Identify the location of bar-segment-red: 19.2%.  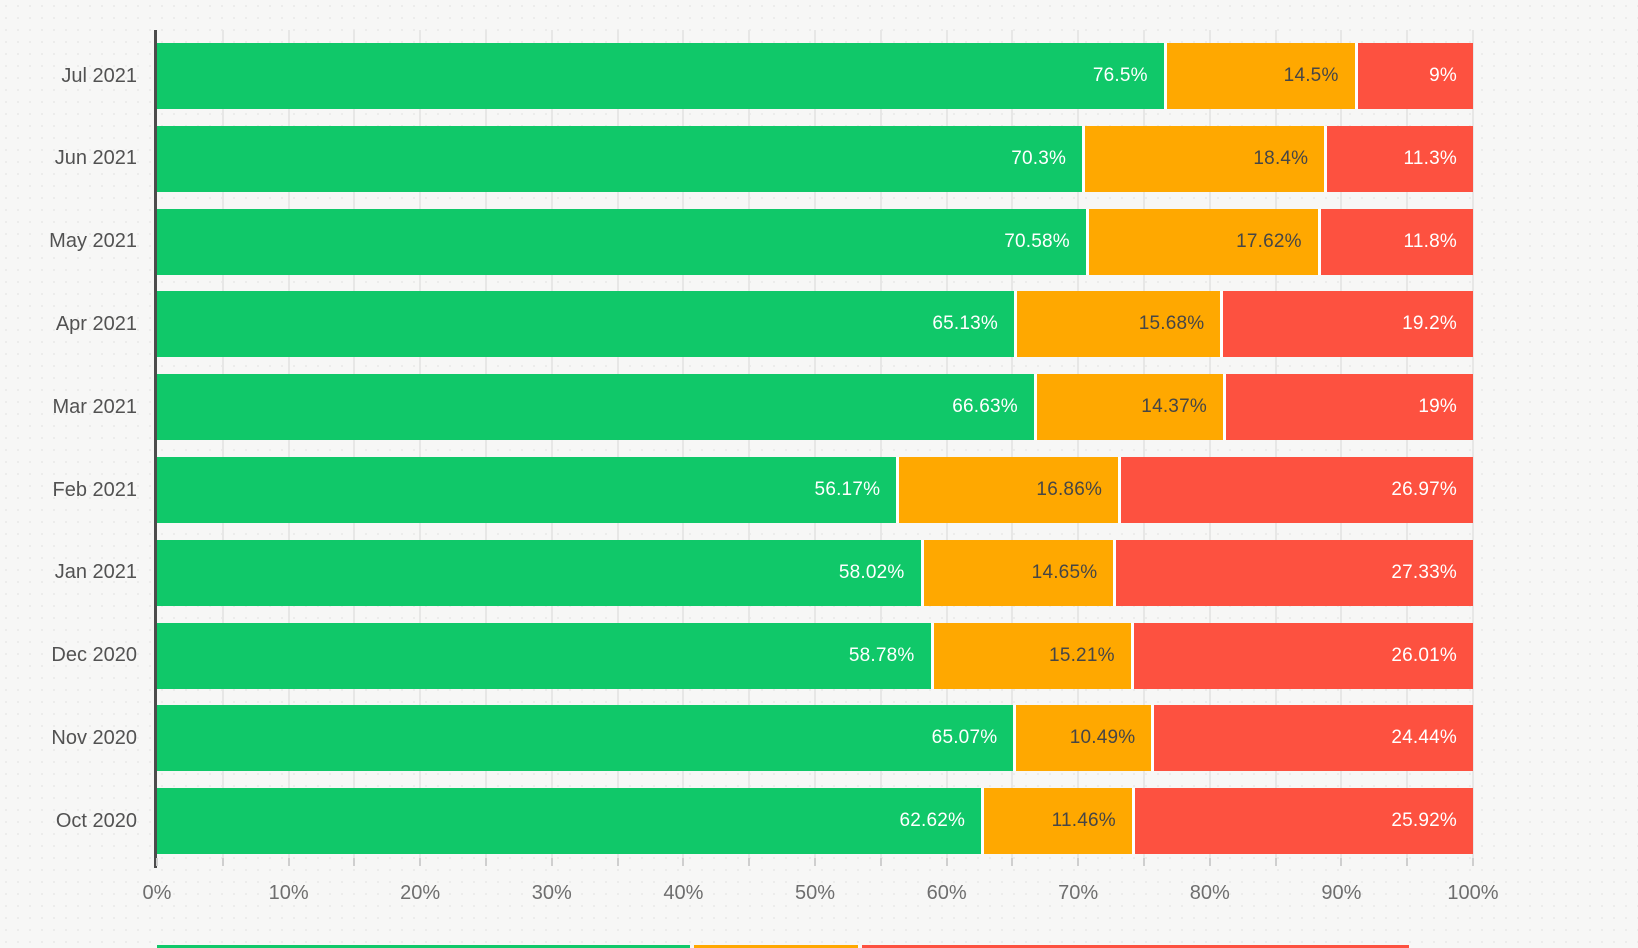
(1346, 324).